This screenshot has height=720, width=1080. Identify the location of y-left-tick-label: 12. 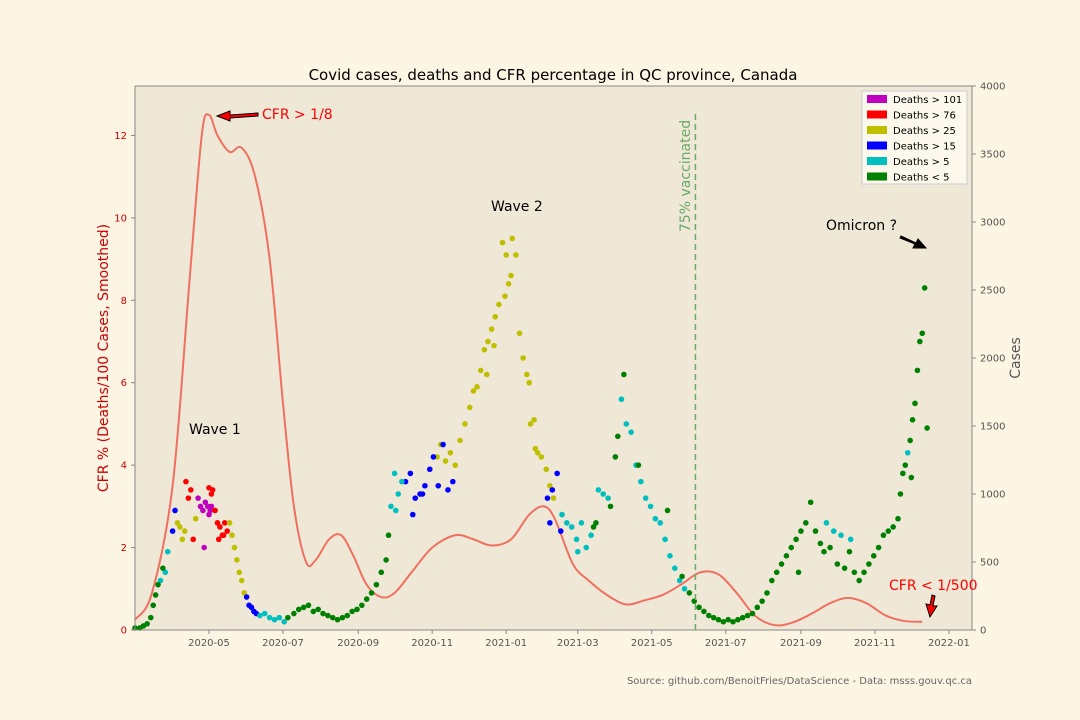
(120, 136).